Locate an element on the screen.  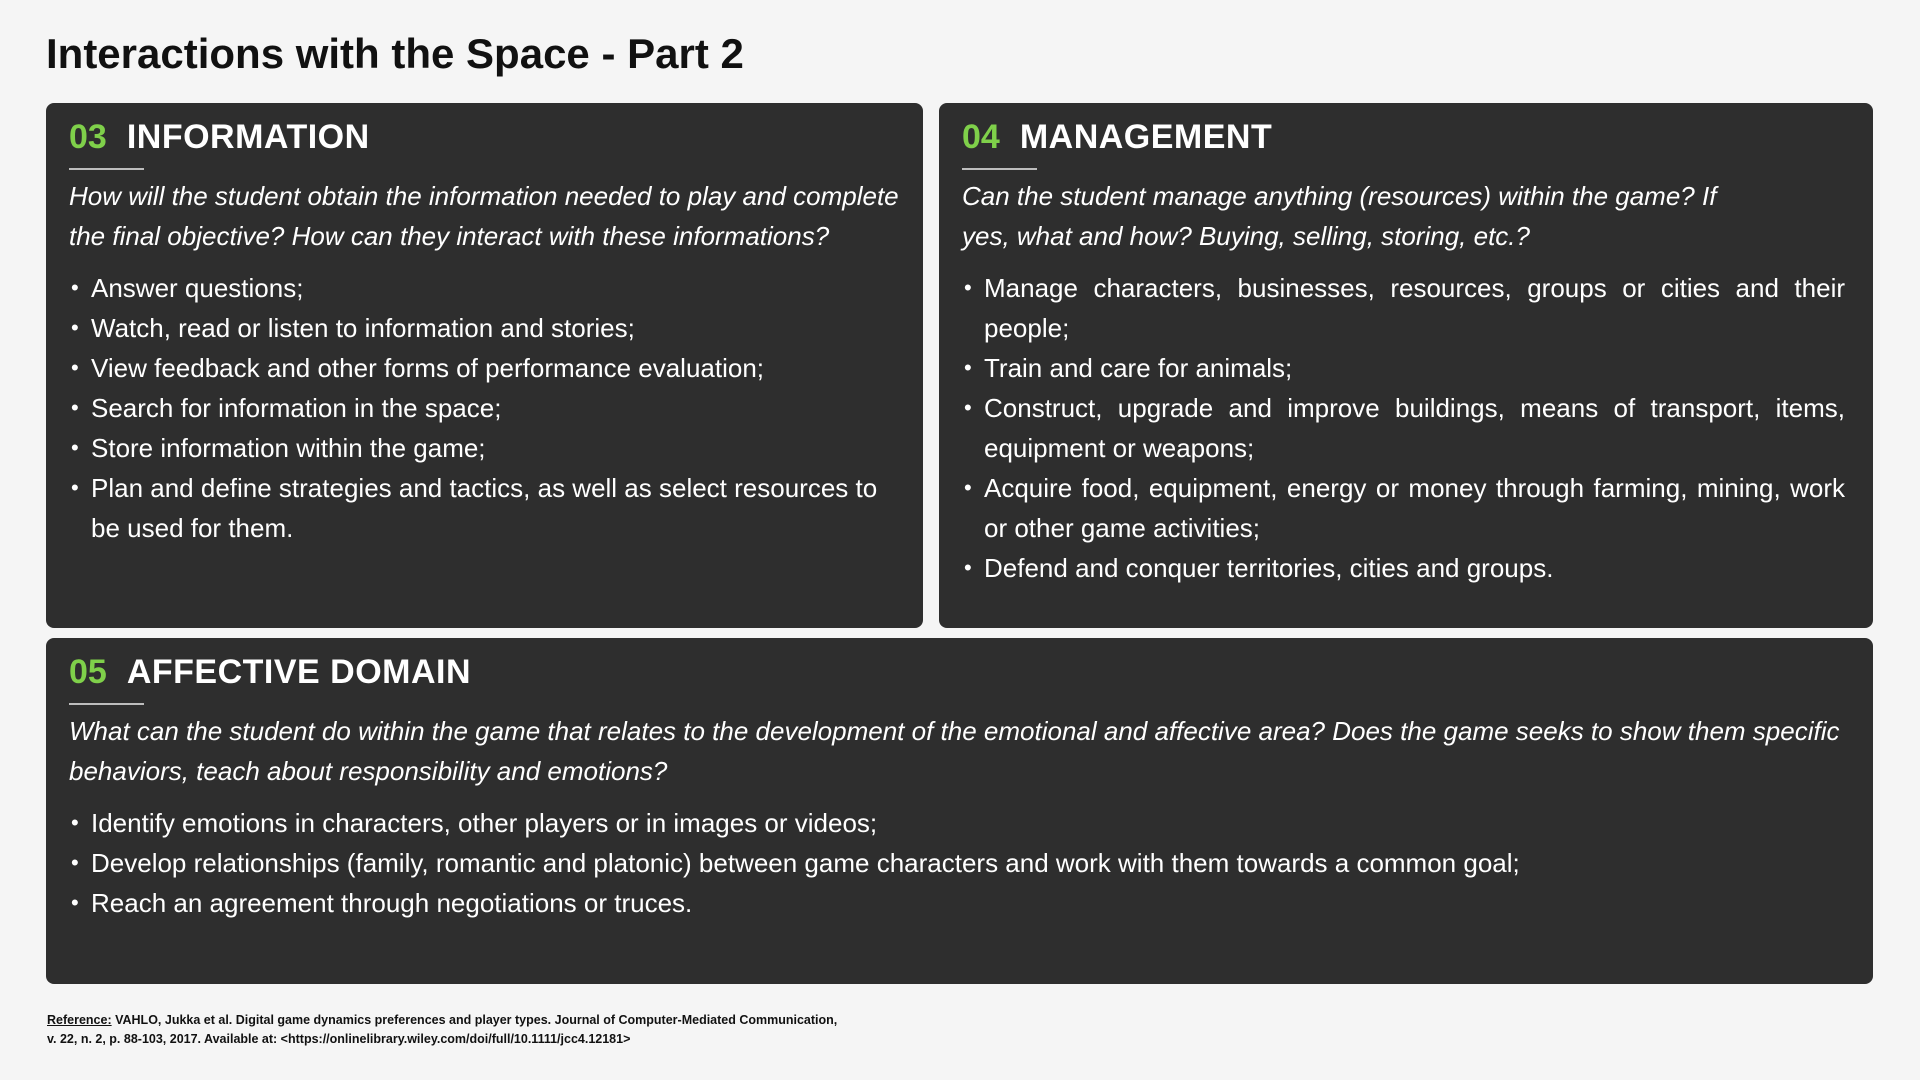
section-number: 03 is located at coordinates (88, 137).